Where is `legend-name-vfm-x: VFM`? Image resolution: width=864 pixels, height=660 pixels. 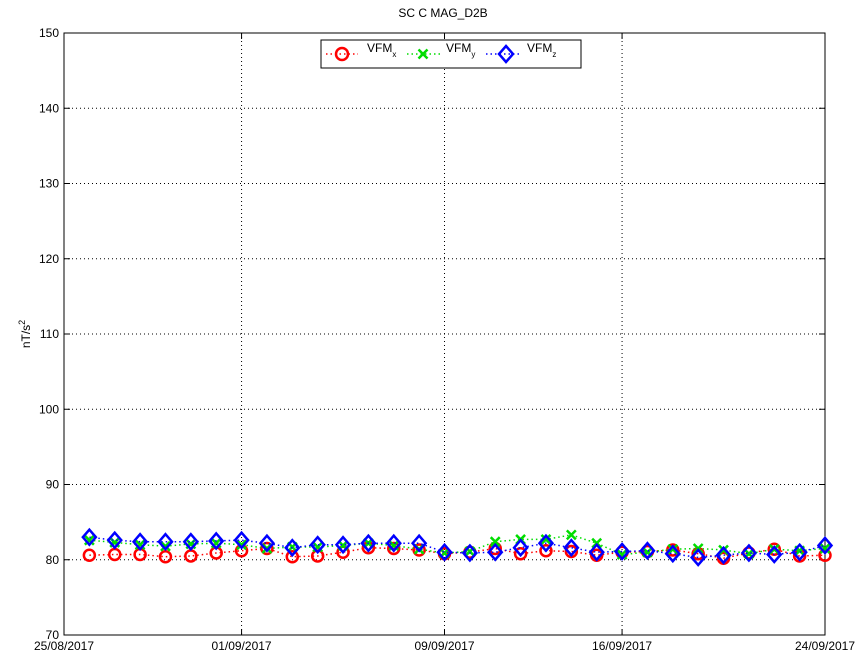 legend-name-vfm-x: VFM is located at coordinates (379, 48).